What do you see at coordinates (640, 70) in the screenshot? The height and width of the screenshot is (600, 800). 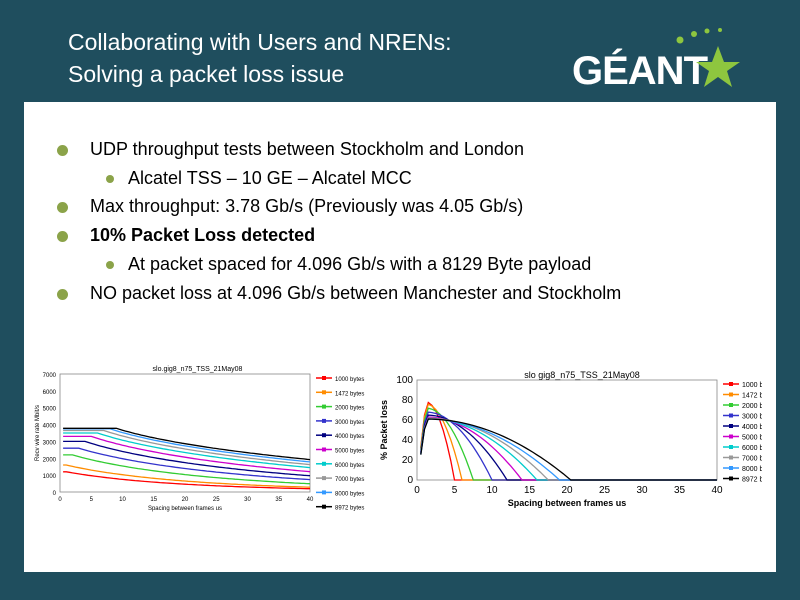 I see `geant-logo-text: GÉANT` at bounding box center [640, 70].